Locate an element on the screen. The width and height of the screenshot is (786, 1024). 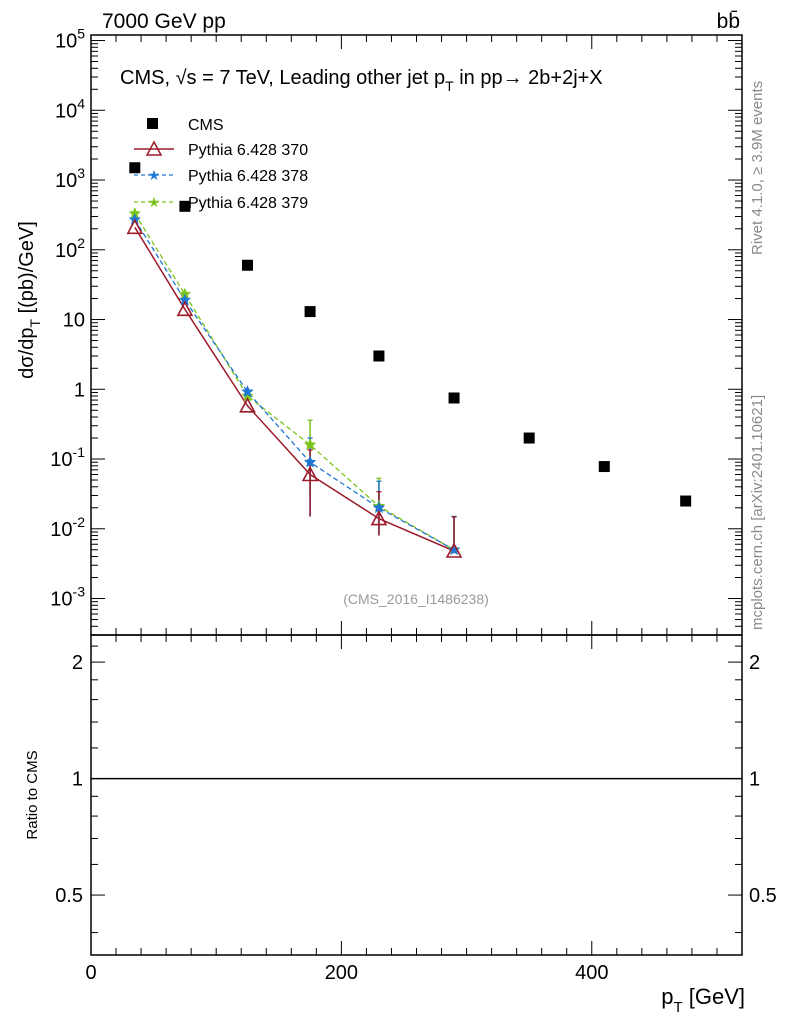
analysis-watermark: (CMS_2016_I1486238) is located at coordinates (416, 599).